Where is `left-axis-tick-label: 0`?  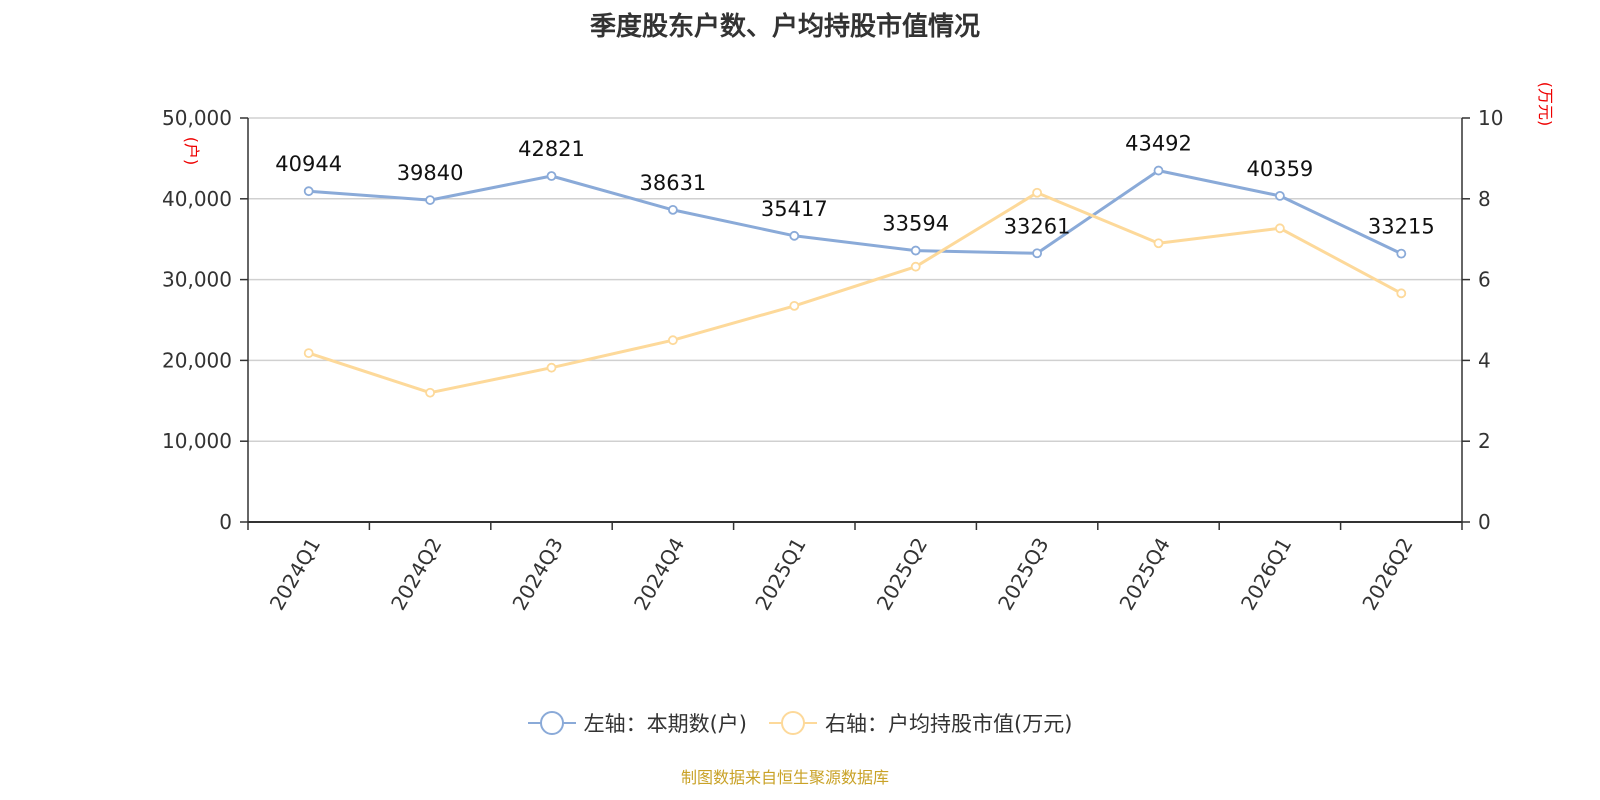 left-axis-tick-label: 0 is located at coordinates (225, 522).